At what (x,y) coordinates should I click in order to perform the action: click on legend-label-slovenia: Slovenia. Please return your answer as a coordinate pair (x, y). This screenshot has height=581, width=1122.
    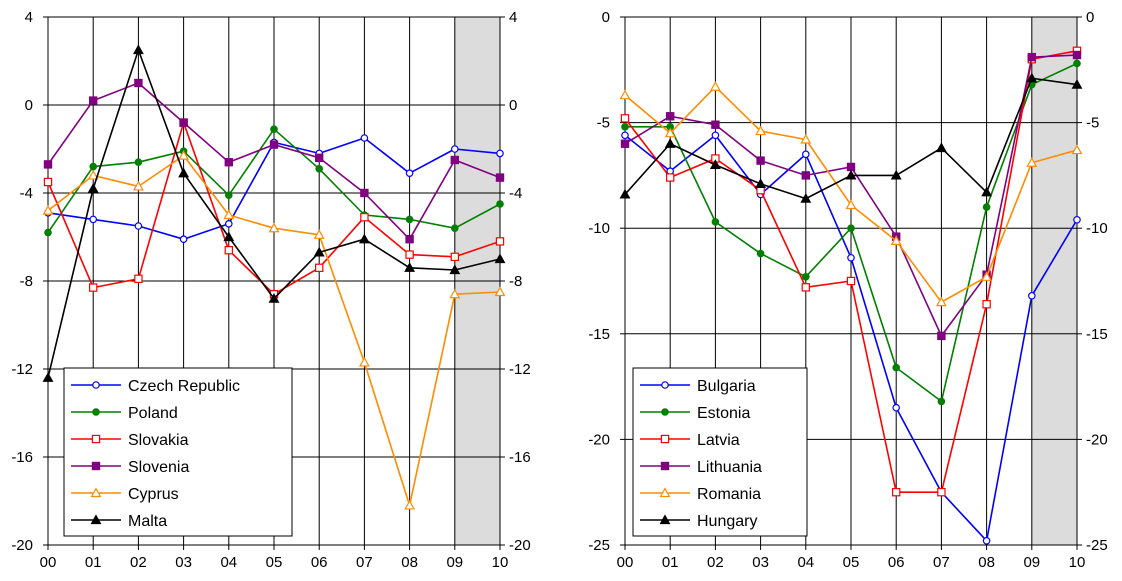
    Looking at the image, I should click on (158, 467).